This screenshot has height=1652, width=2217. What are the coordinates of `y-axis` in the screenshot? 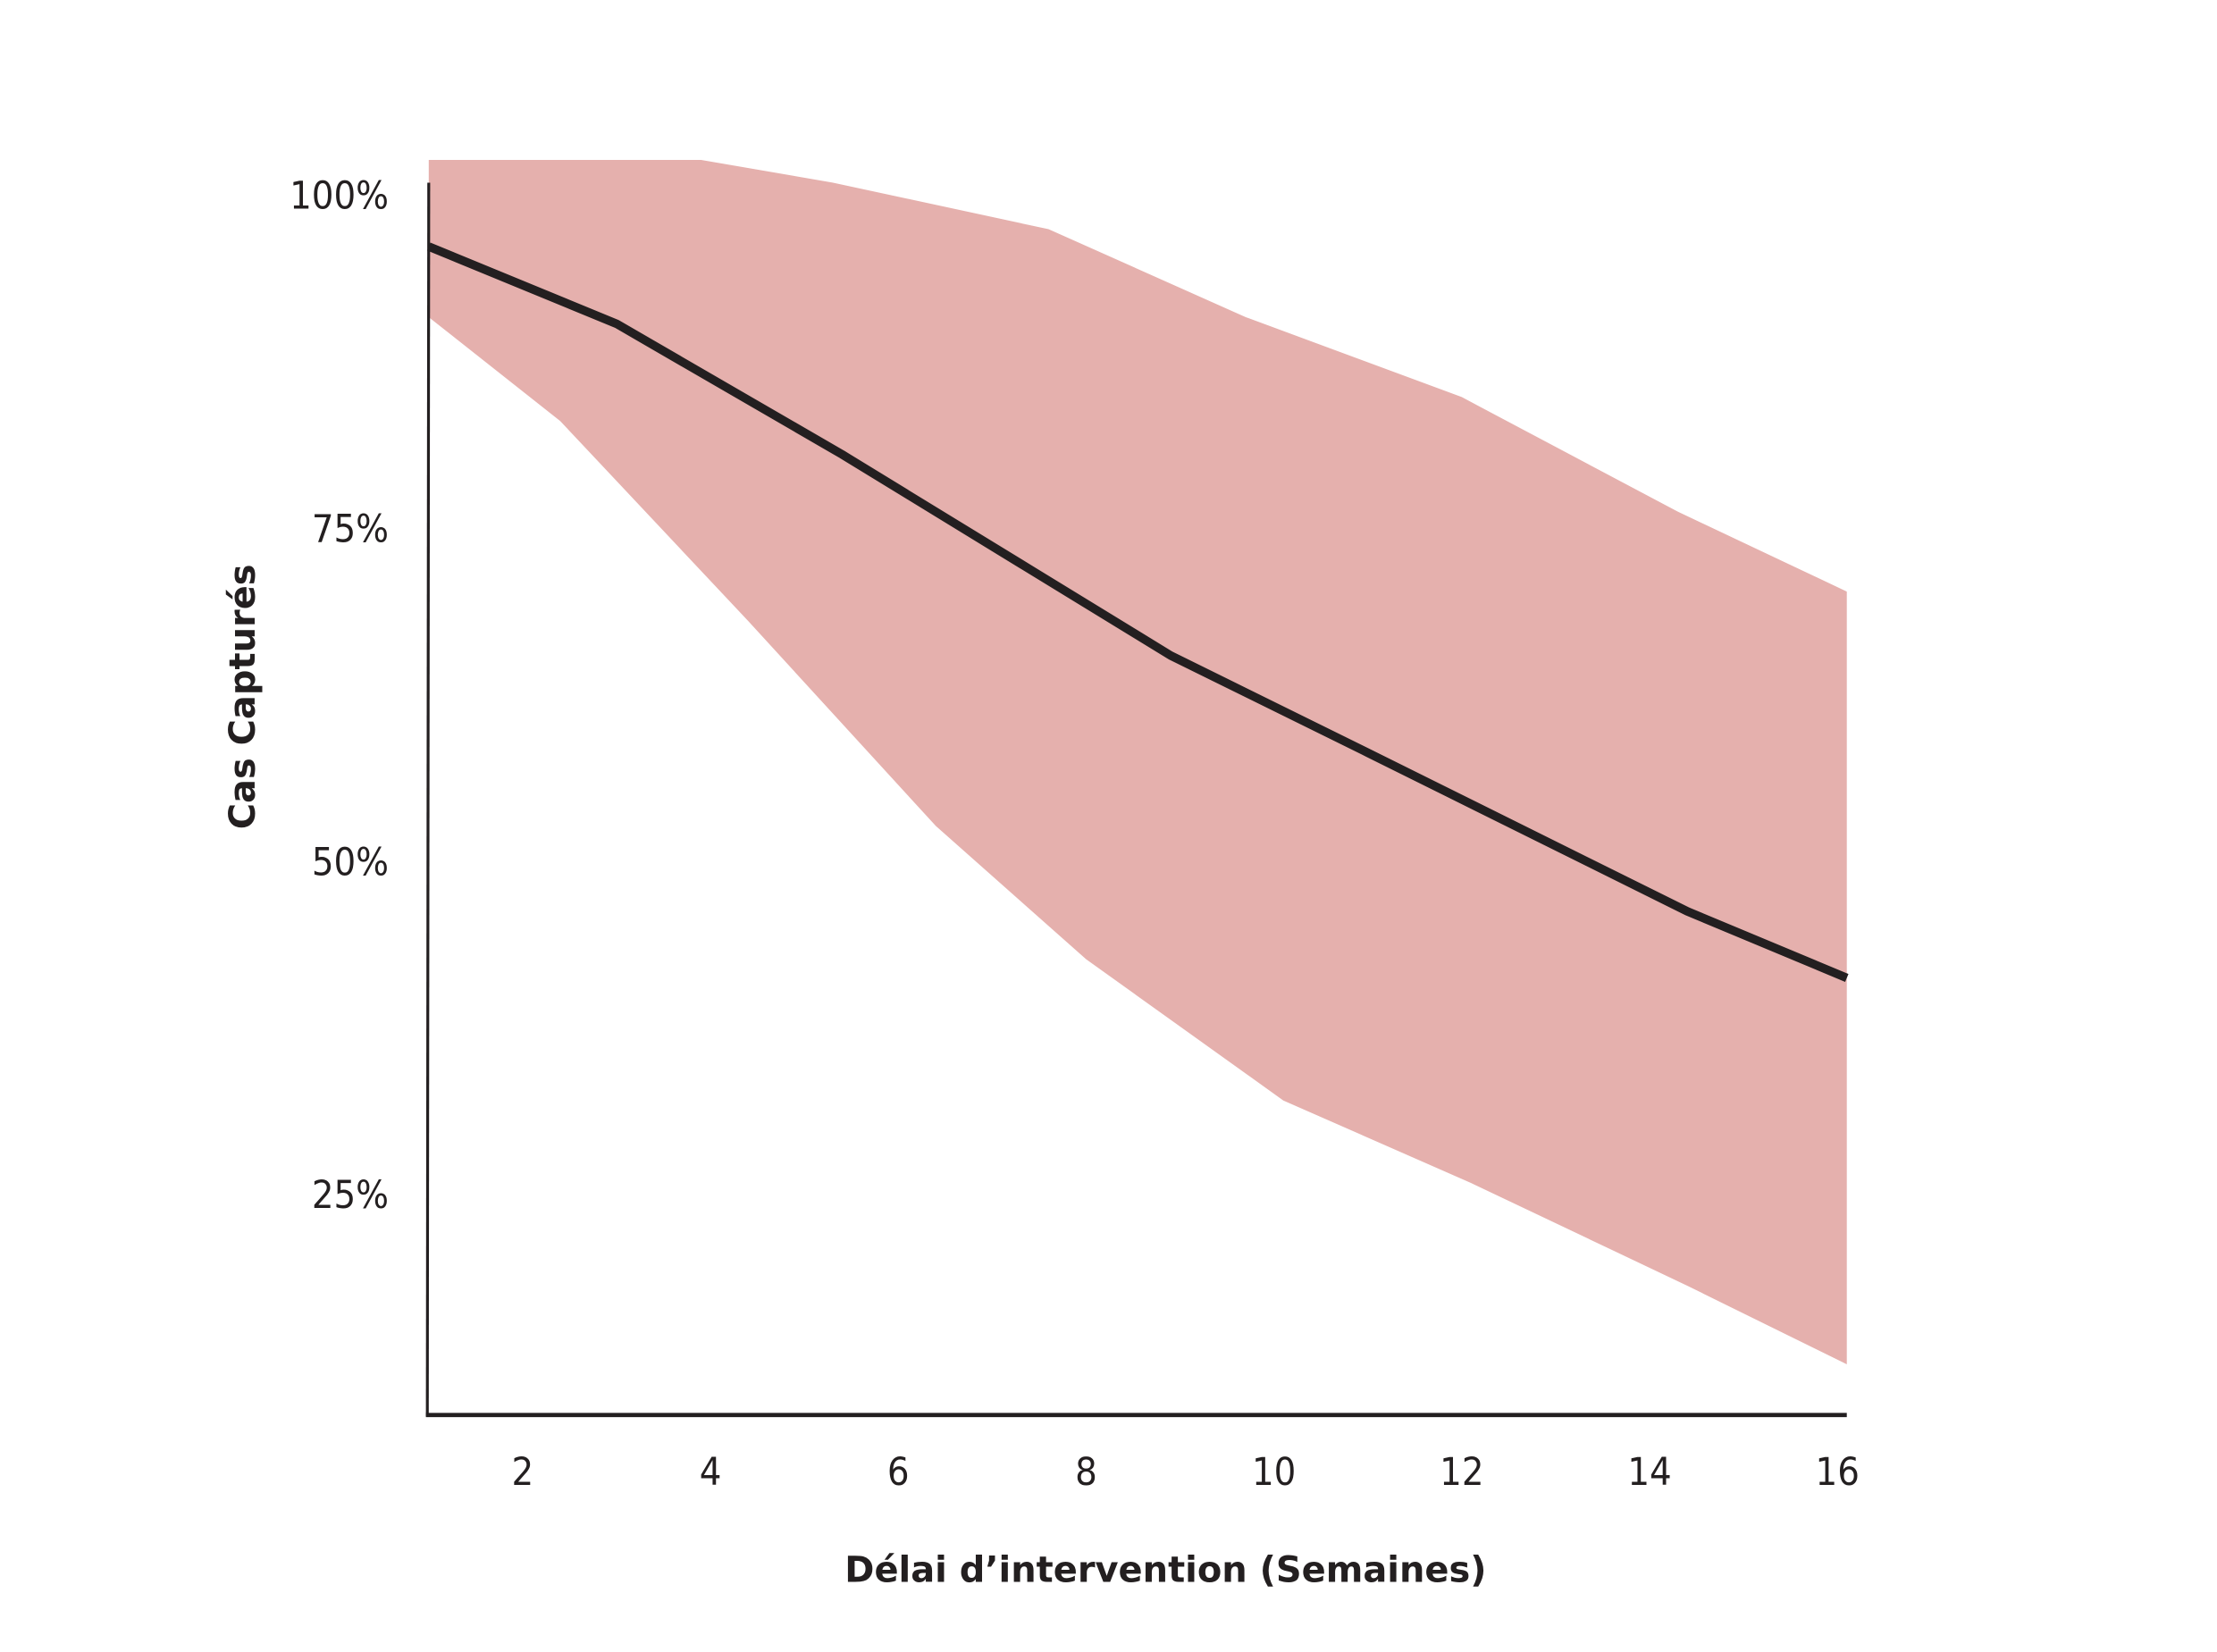 It's located at (428, 799).